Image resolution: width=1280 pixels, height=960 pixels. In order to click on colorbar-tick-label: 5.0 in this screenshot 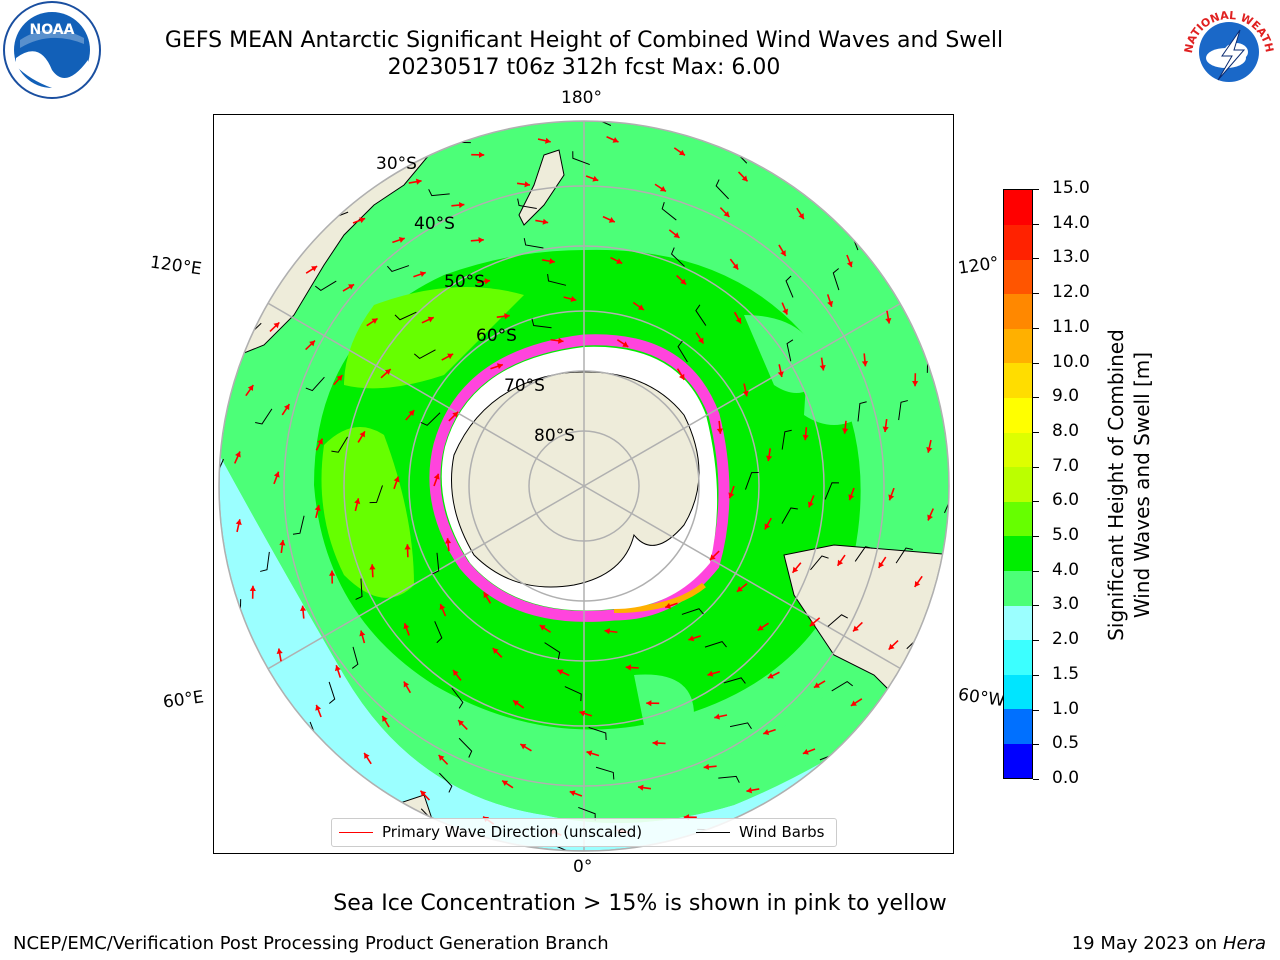, I will do `click(1066, 535)`.